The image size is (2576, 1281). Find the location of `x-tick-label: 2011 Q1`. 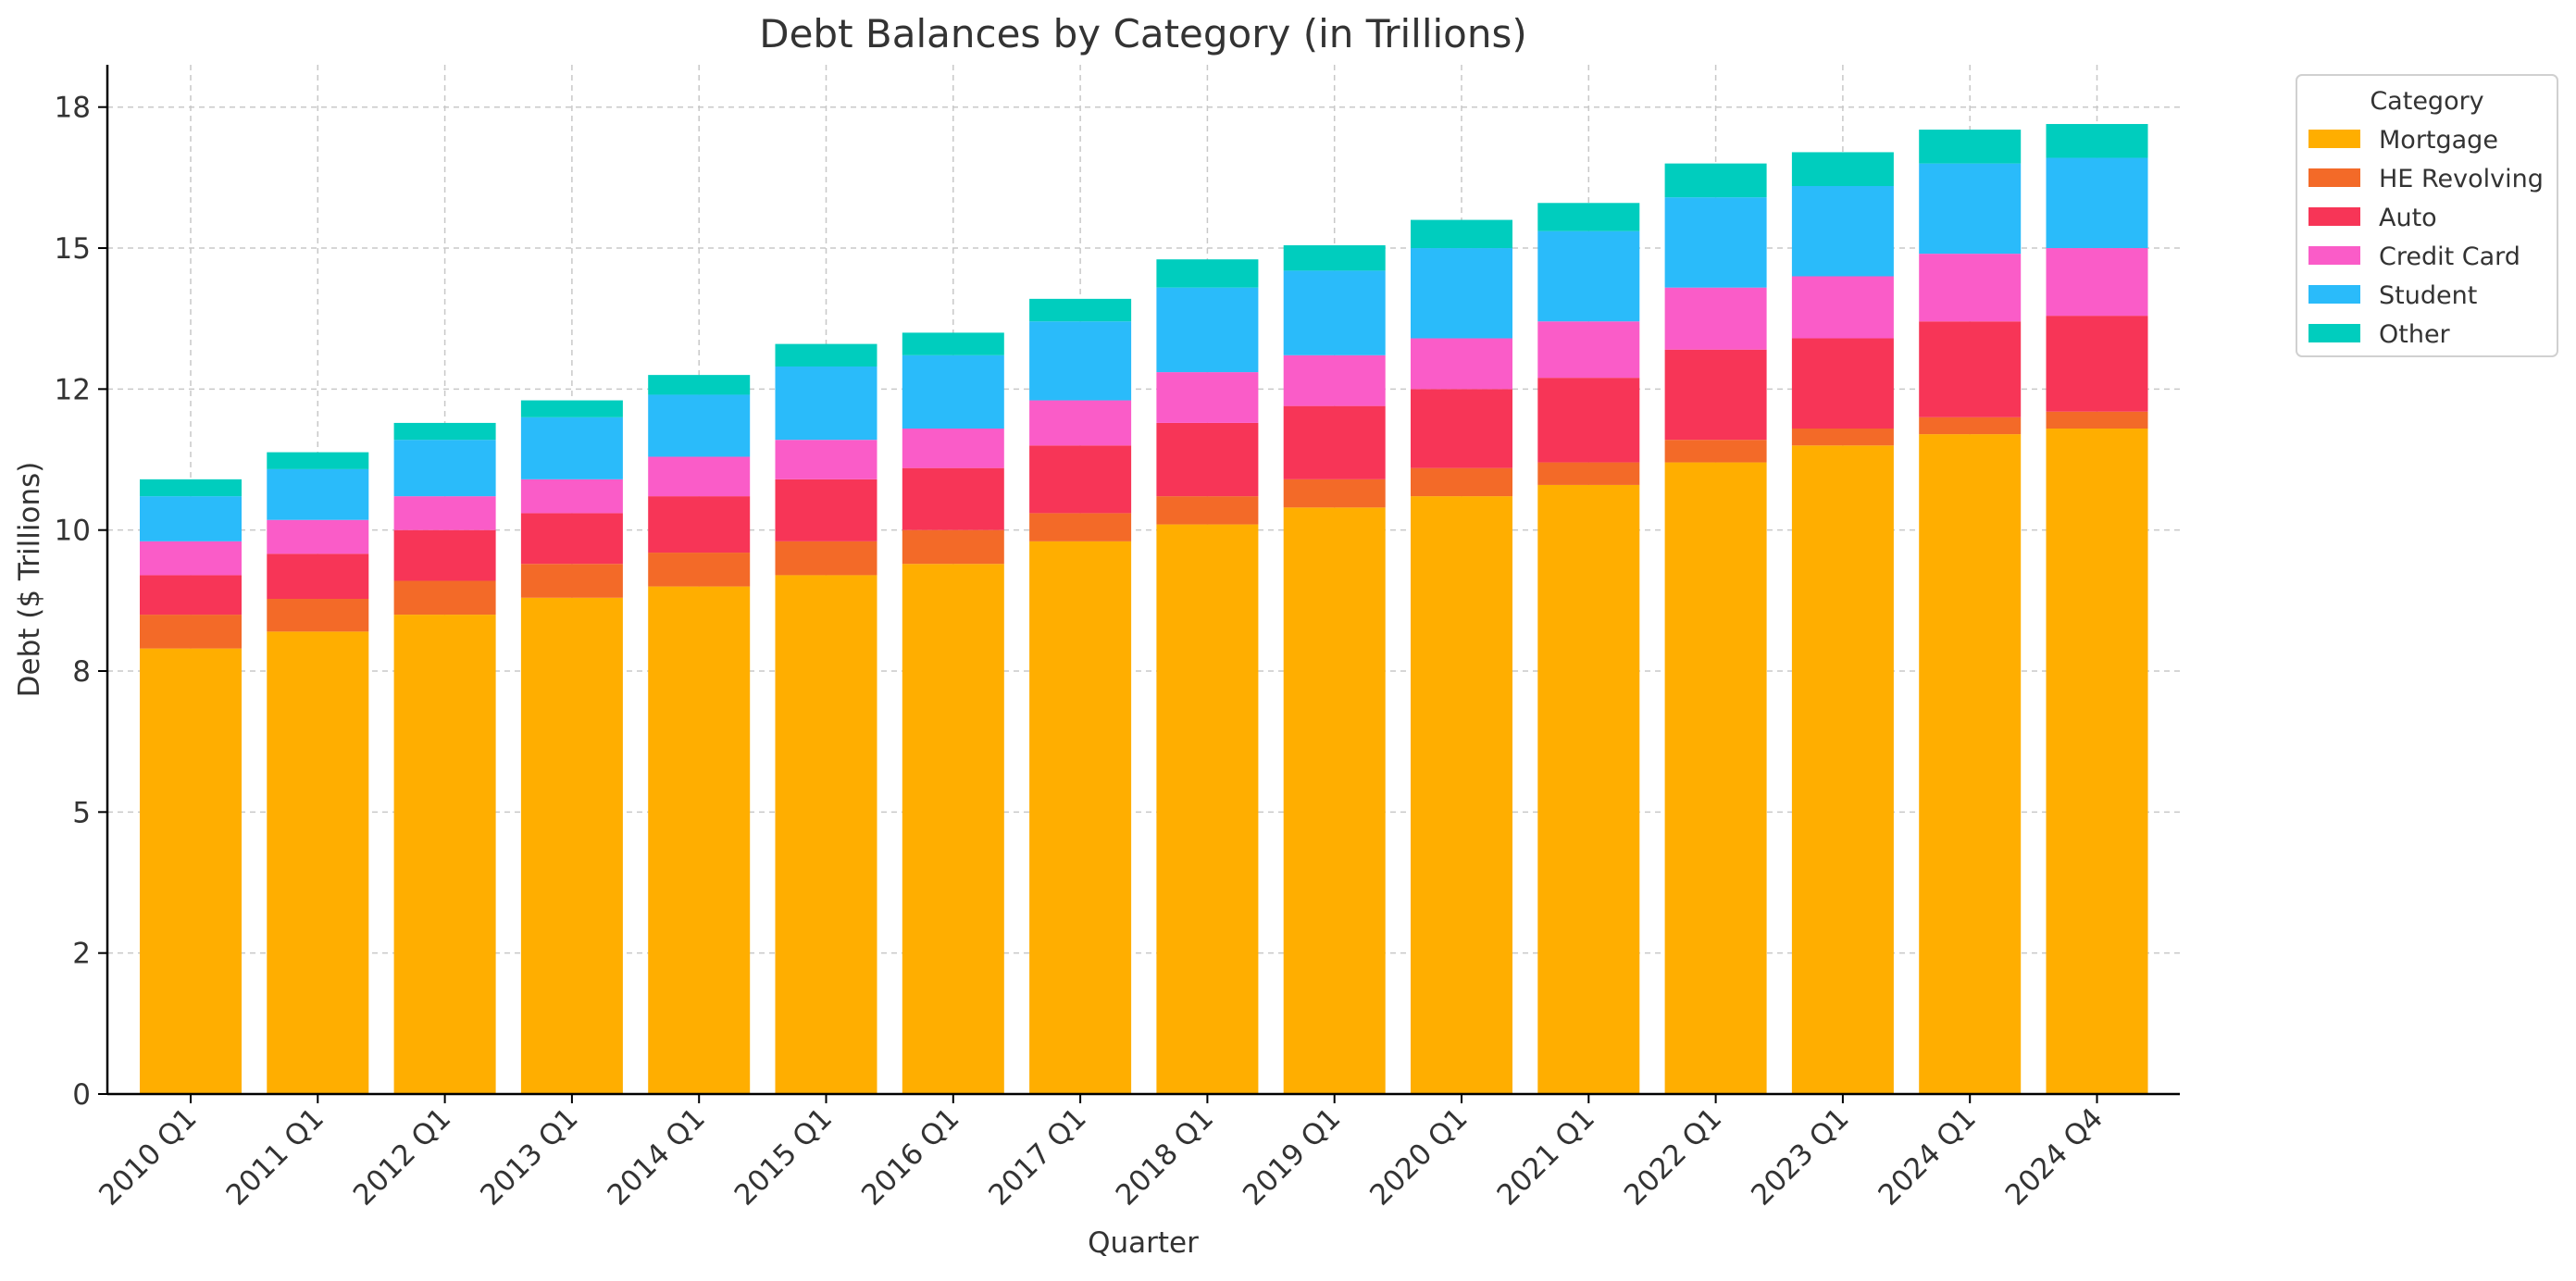

x-tick-label: 2011 Q1 is located at coordinates (275, 1156).